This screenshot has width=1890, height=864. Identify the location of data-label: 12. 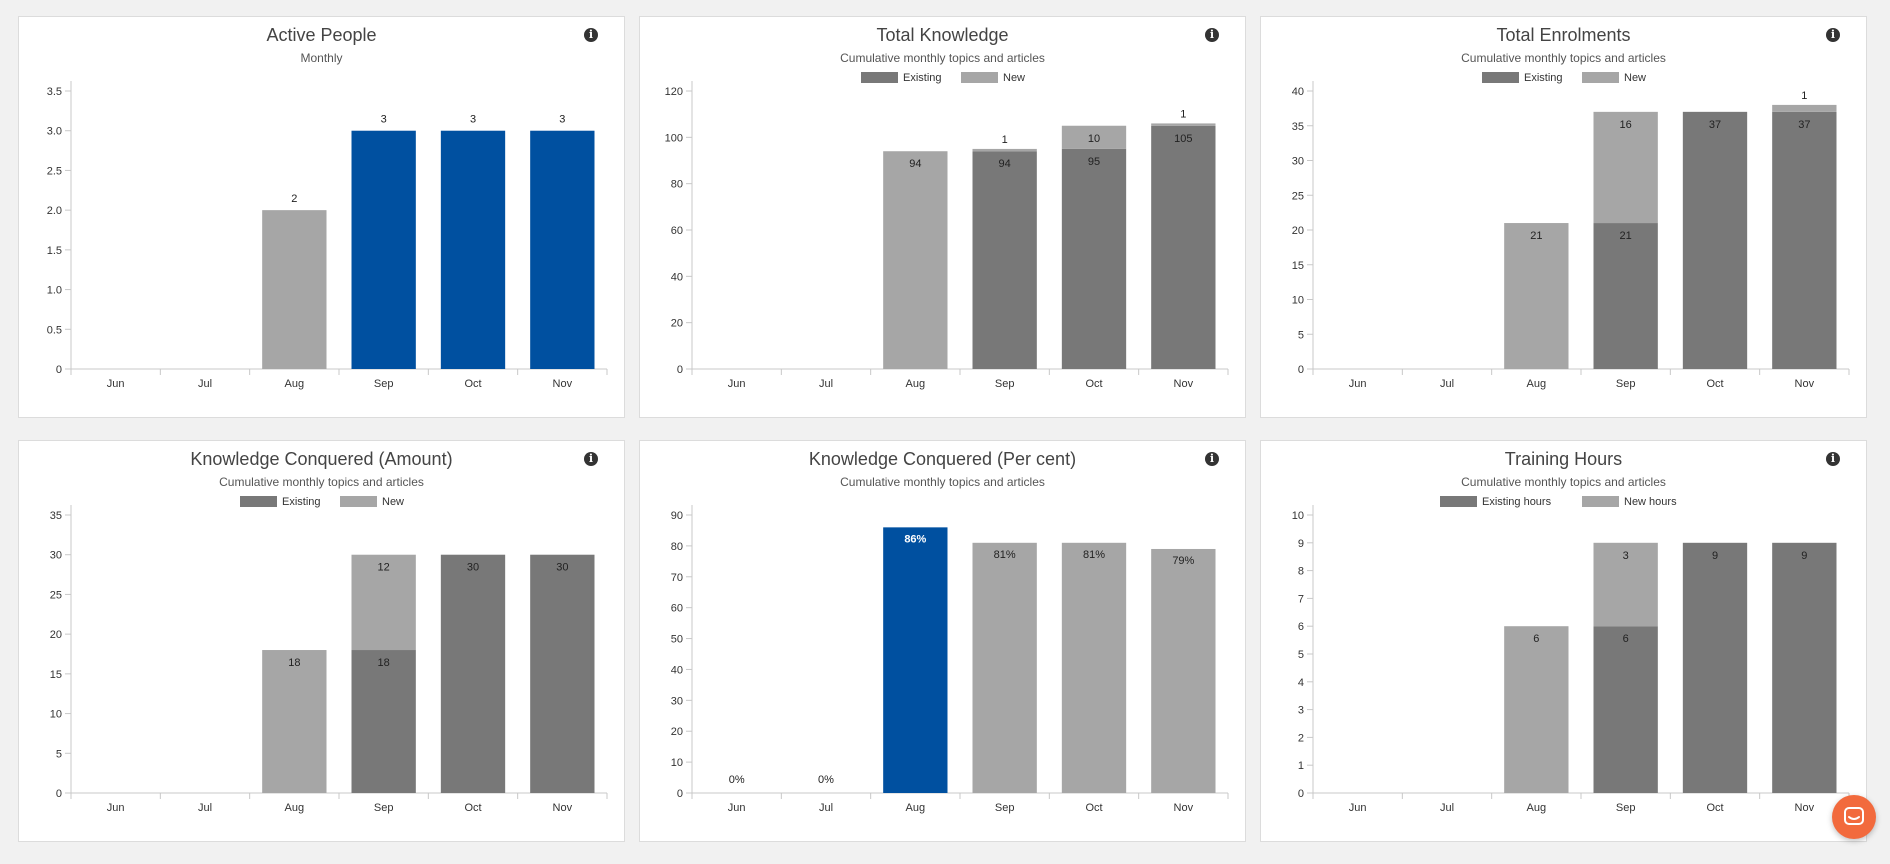
(384, 568).